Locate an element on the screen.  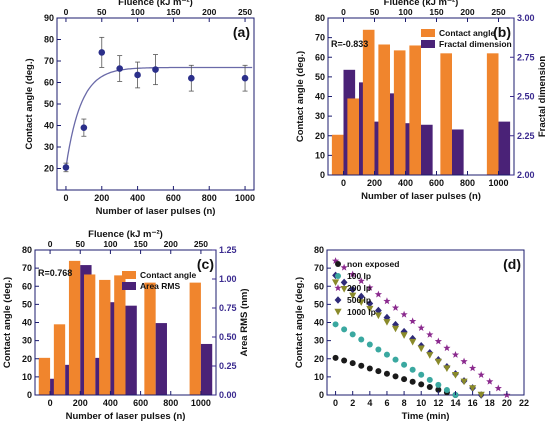
x-tick-label: 1000 is located at coordinates (201, 403).